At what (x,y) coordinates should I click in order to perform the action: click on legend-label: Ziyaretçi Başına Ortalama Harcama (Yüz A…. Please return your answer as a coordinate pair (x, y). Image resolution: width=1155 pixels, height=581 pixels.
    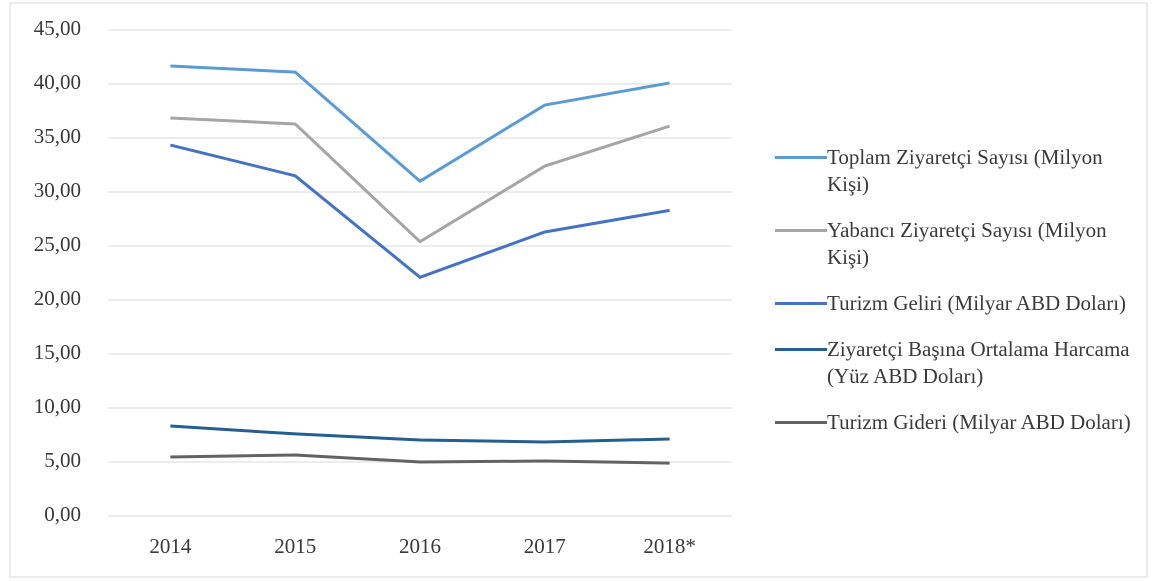
    Looking at the image, I should click on (978, 362).